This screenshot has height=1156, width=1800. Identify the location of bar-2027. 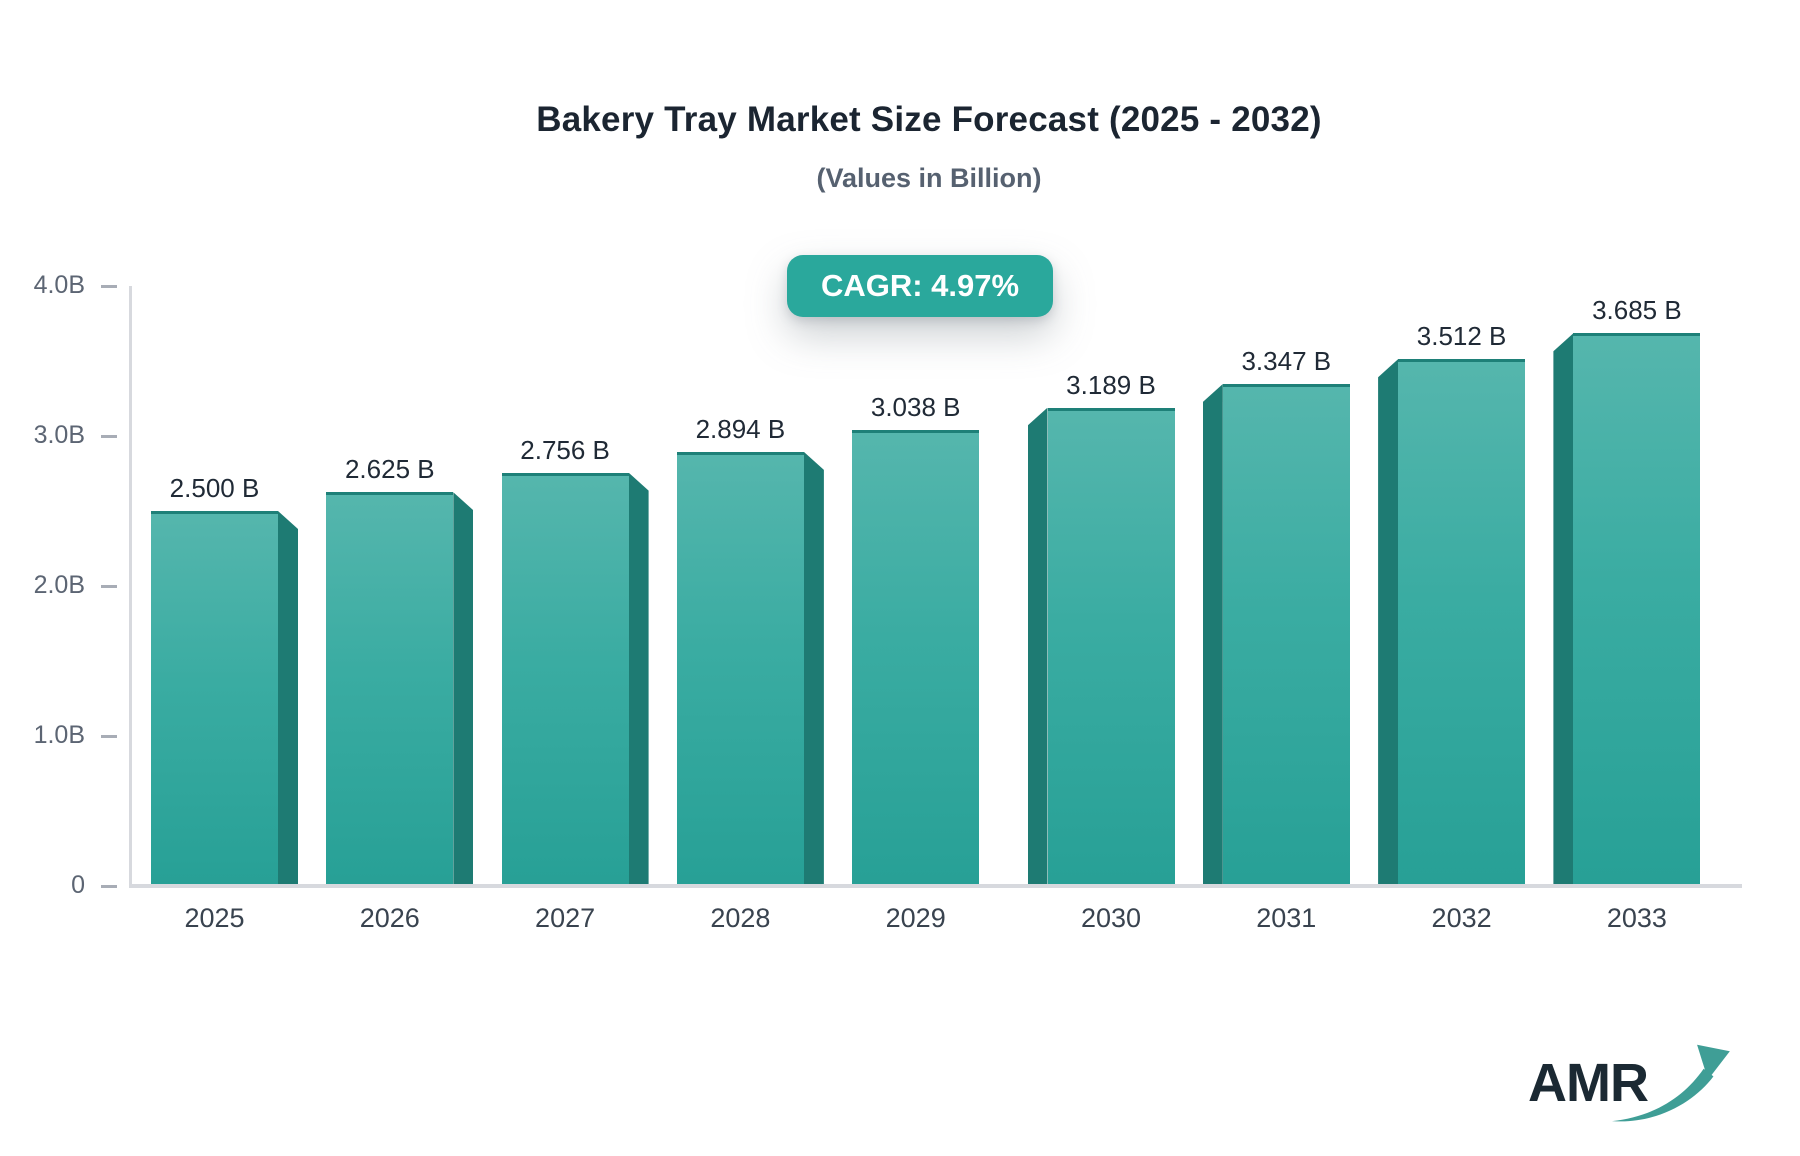
(565, 679).